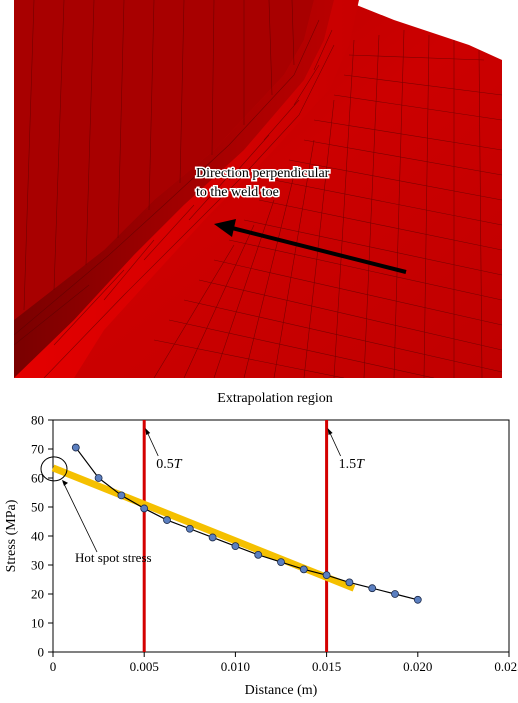 The width and height of the screenshot is (518, 703). I want to click on x-tick-label: 0.010, so click(235, 666).